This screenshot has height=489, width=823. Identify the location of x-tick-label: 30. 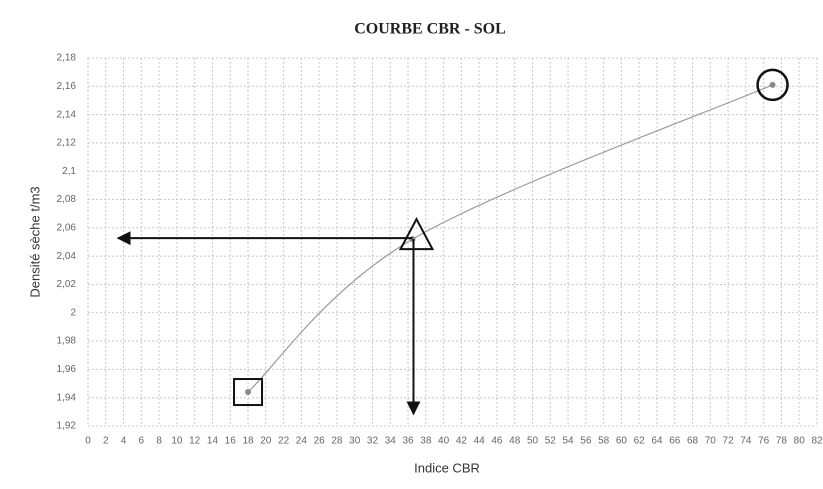
(355, 441).